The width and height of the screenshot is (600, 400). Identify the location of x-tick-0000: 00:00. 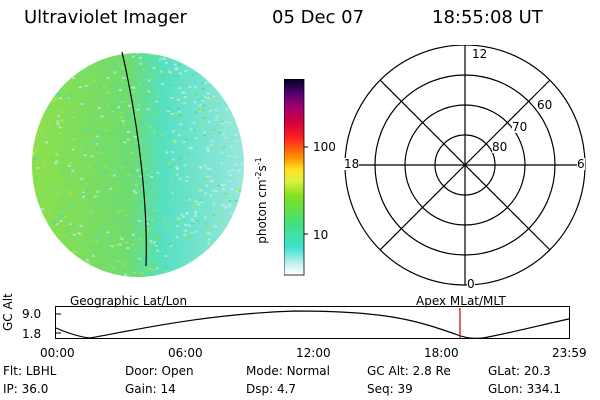
(57, 353).